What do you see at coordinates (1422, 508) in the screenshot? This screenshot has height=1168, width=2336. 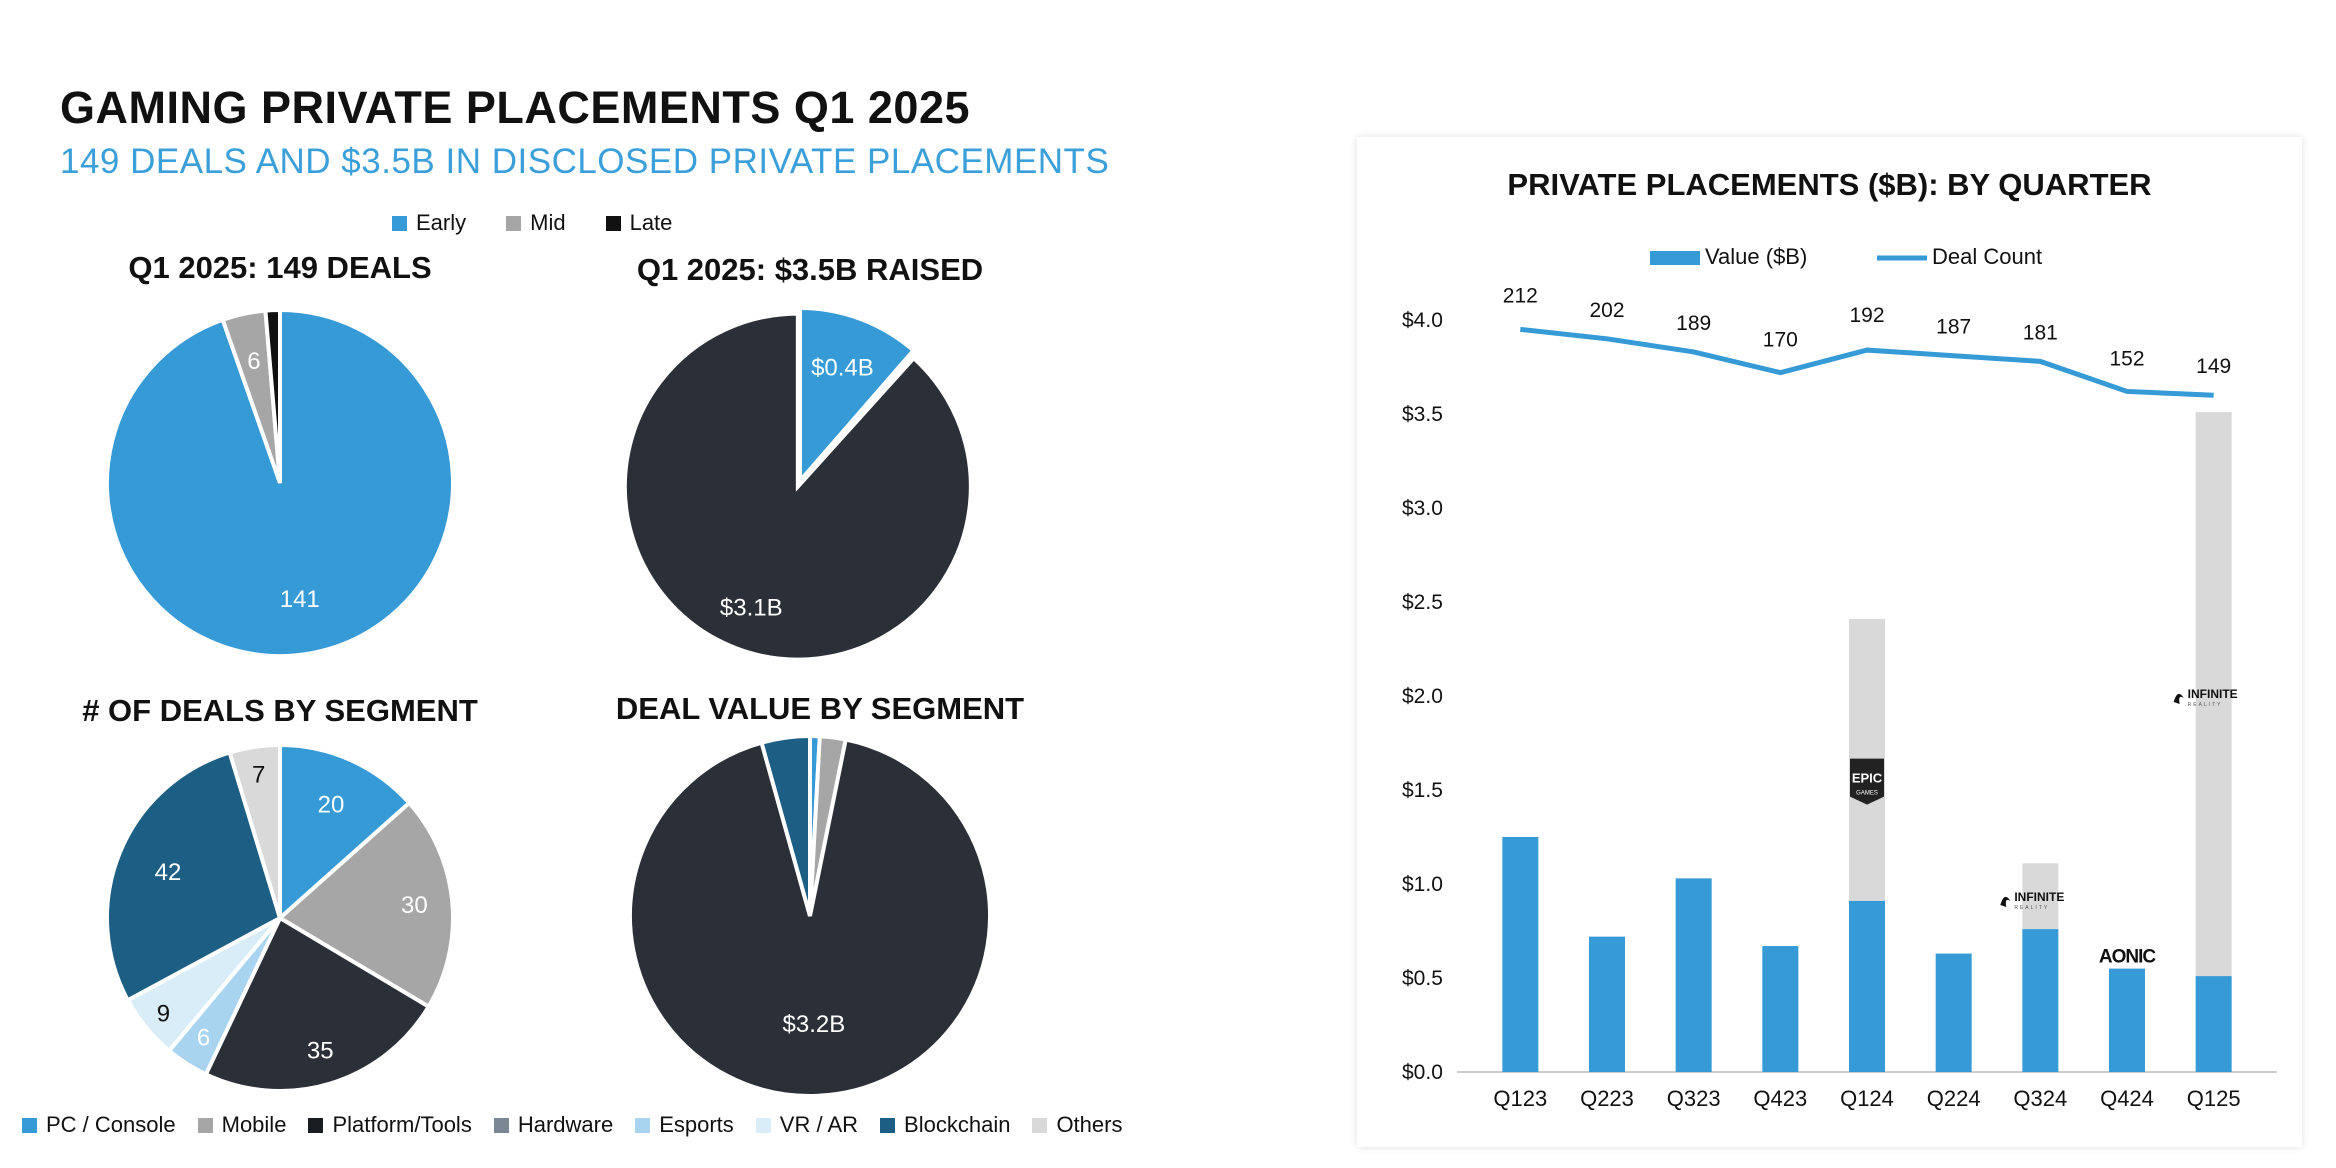 I see `y-tick-label: $3.0` at bounding box center [1422, 508].